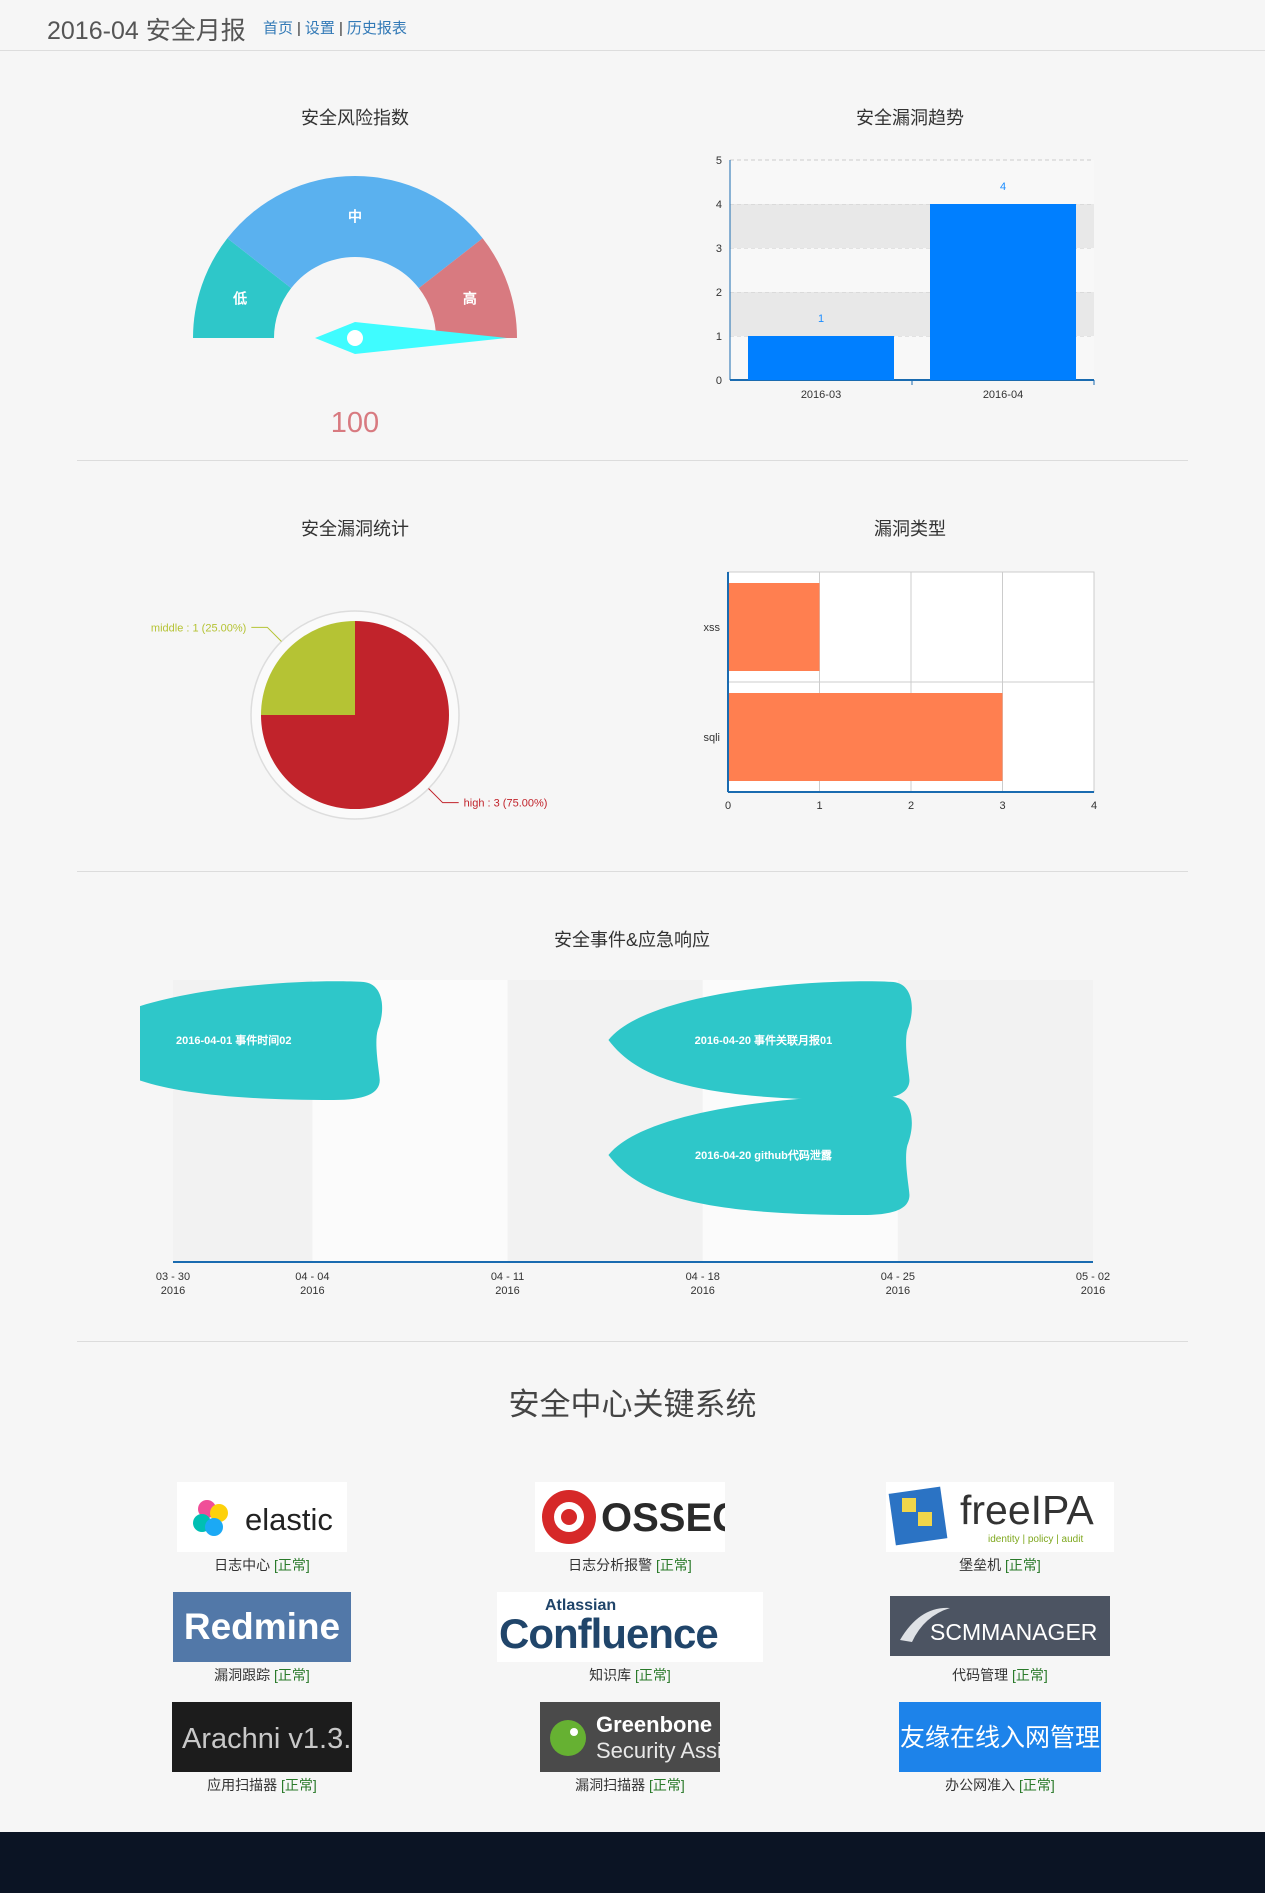  I want to click on nav-history-link: 历史报表, so click(376, 28).